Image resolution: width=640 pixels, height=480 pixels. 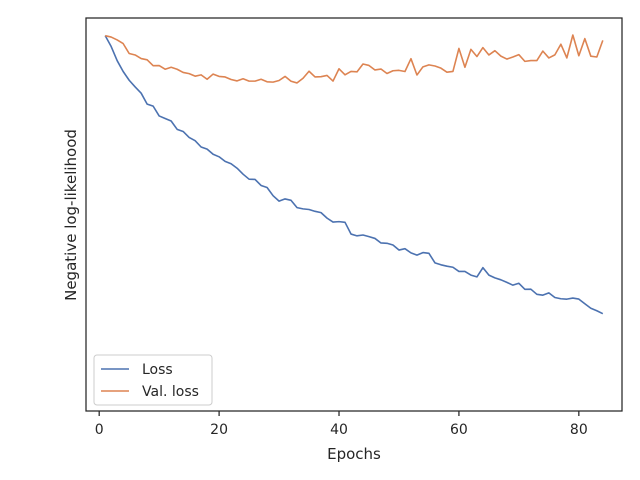 What do you see at coordinates (99, 430) in the screenshot?
I see `x-tick-label-0: 0` at bounding box center [99, 430].